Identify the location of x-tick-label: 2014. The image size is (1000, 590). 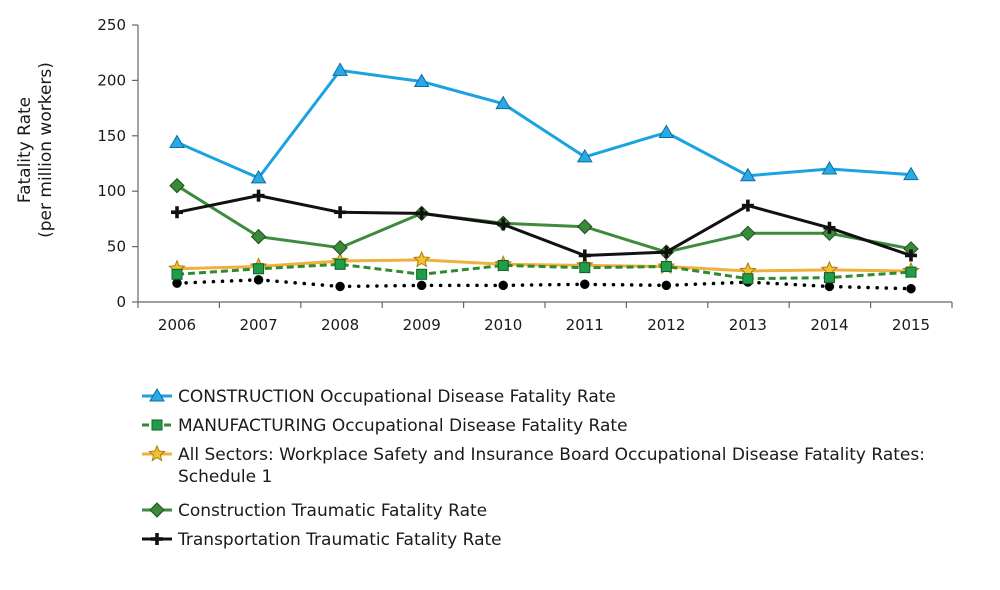
(829, 325).